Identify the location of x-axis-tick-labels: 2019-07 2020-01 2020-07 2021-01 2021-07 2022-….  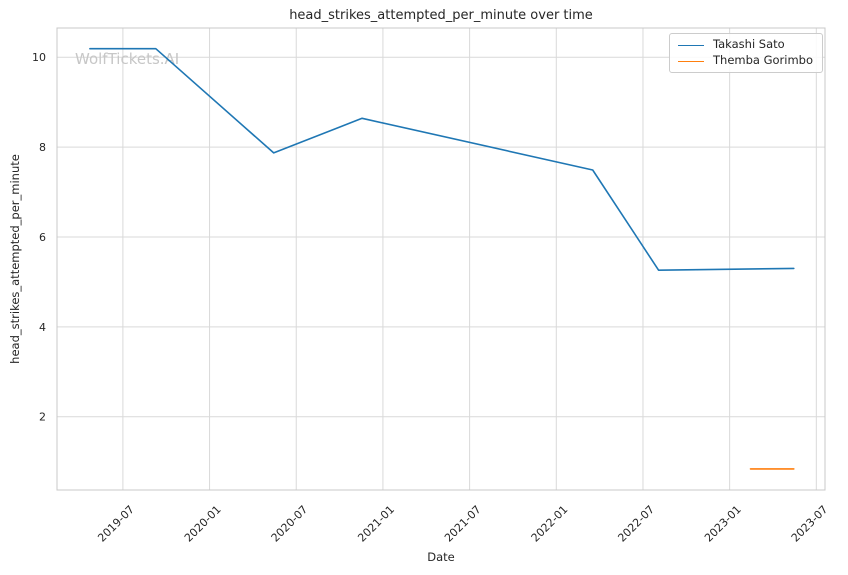
(462, 524).